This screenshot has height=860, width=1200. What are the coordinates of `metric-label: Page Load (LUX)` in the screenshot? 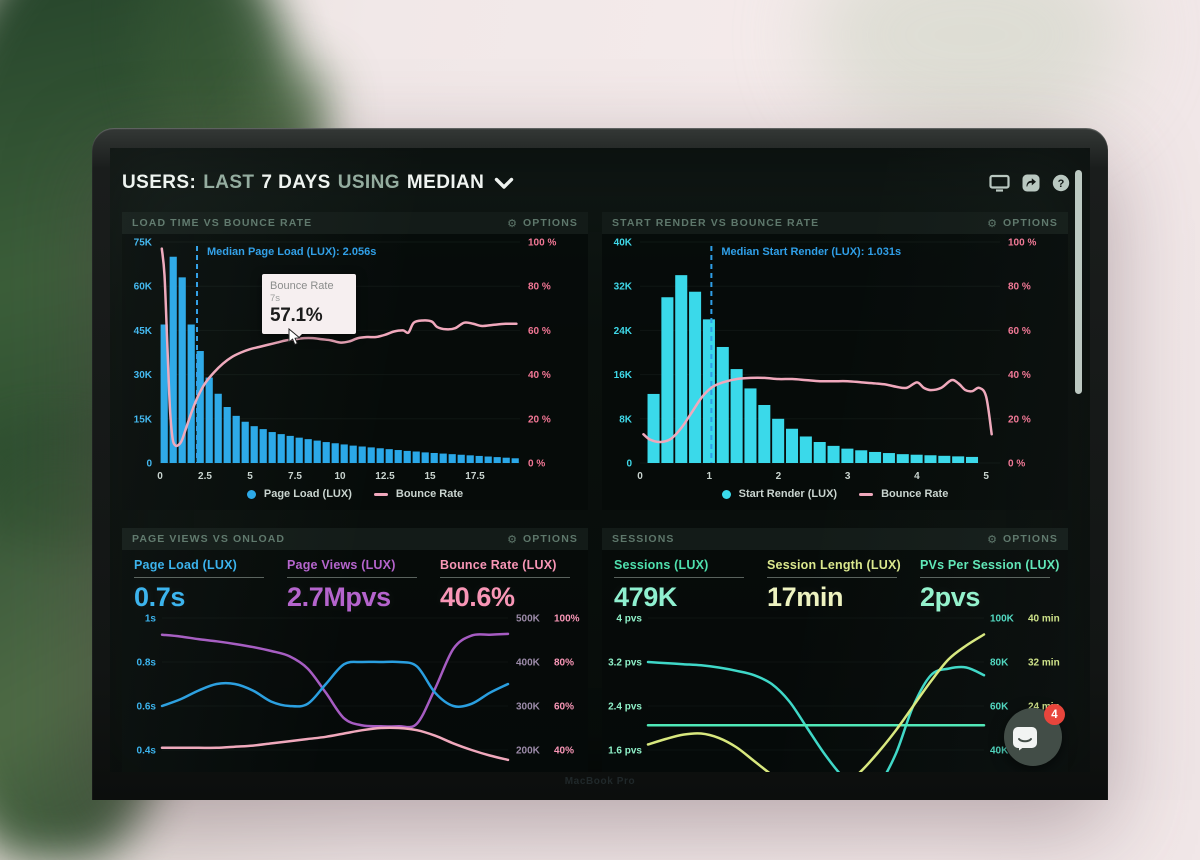 It's located at (186, 565).